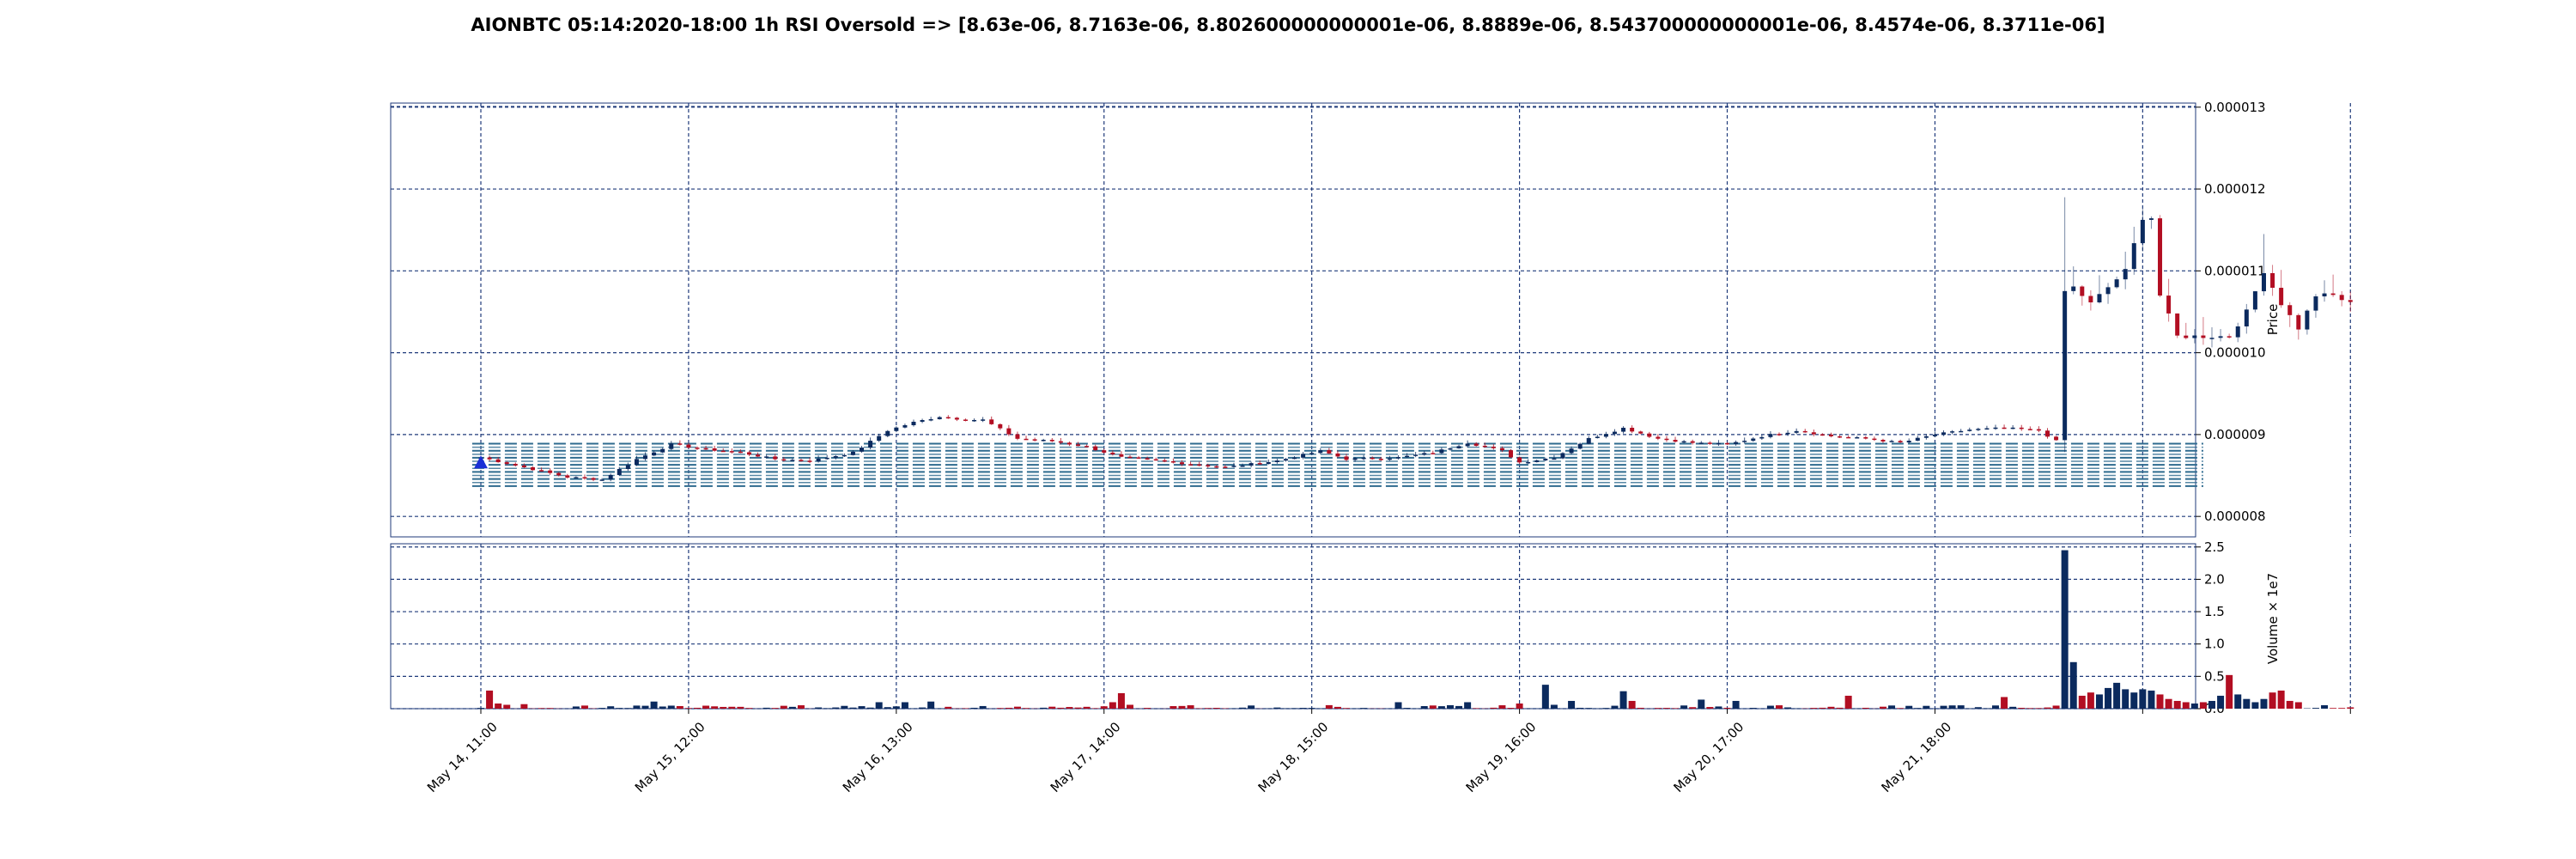  I want to click on price-tick-label: 0.000011, so click(2235, 271).